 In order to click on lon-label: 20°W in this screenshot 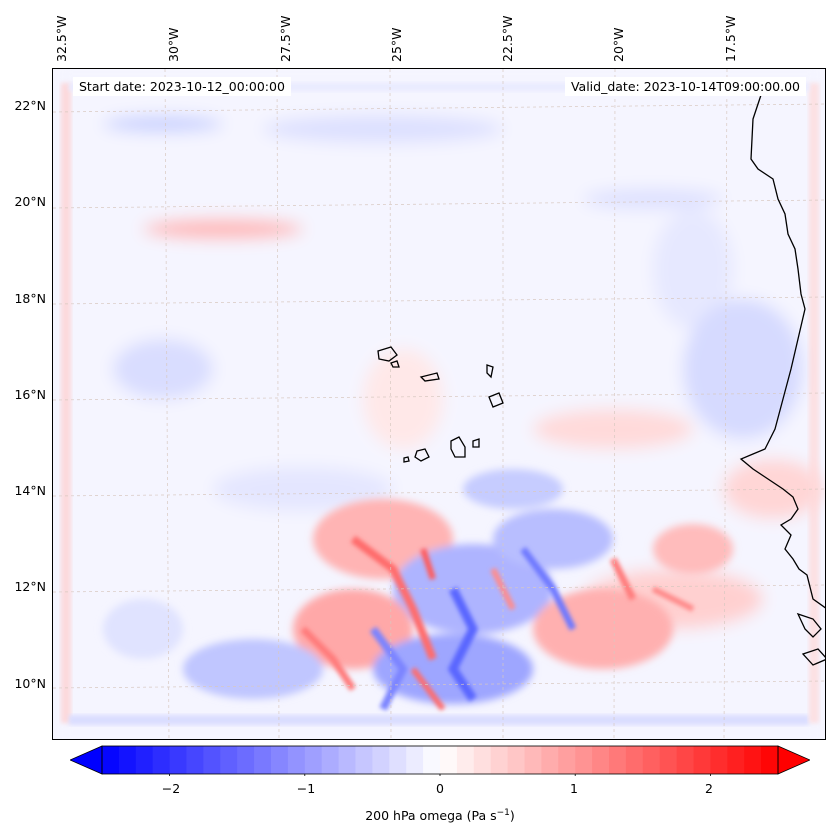, I will do `click(618, 44)`.